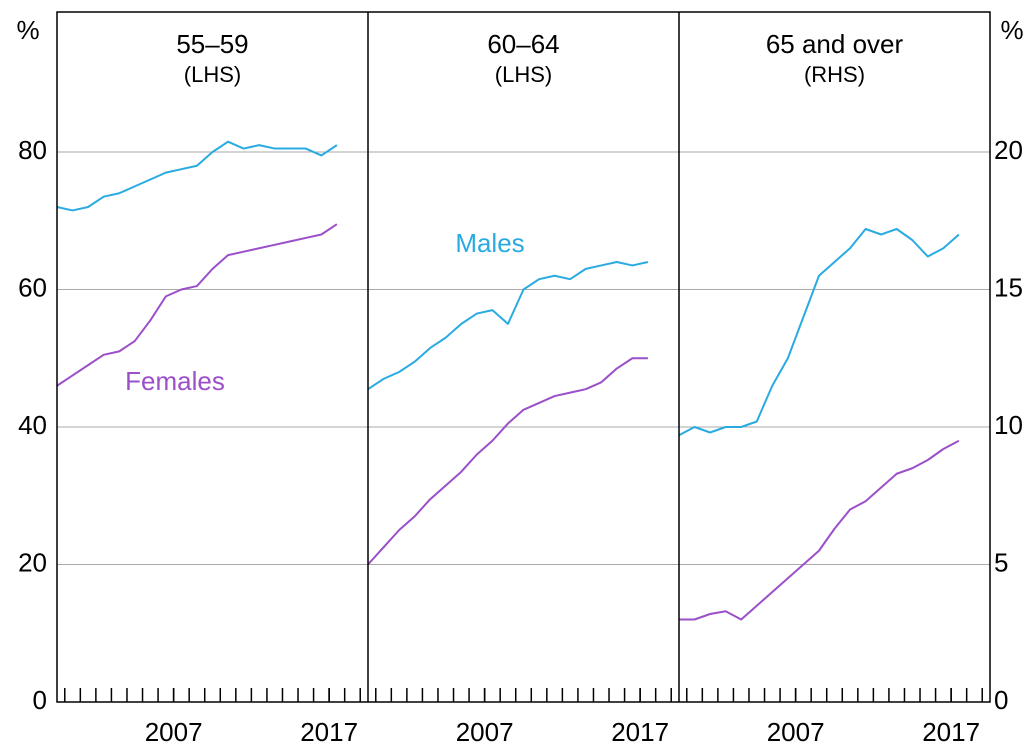 This screenshot has width=1036, height=752. What do you see at coordinates (1008, 425) in the screenshot?
I see `y2-tick-label: 10` at bounding box center [1008, 425].